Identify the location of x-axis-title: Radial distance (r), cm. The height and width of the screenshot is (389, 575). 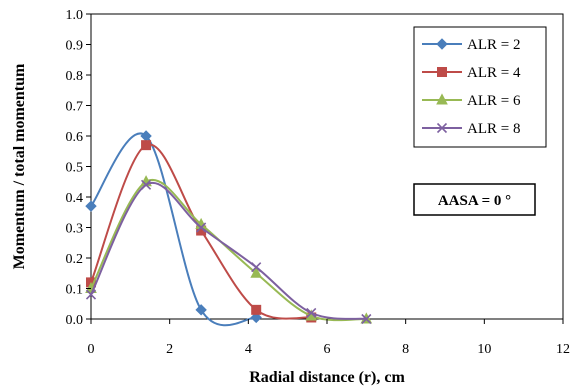
(327, 377).